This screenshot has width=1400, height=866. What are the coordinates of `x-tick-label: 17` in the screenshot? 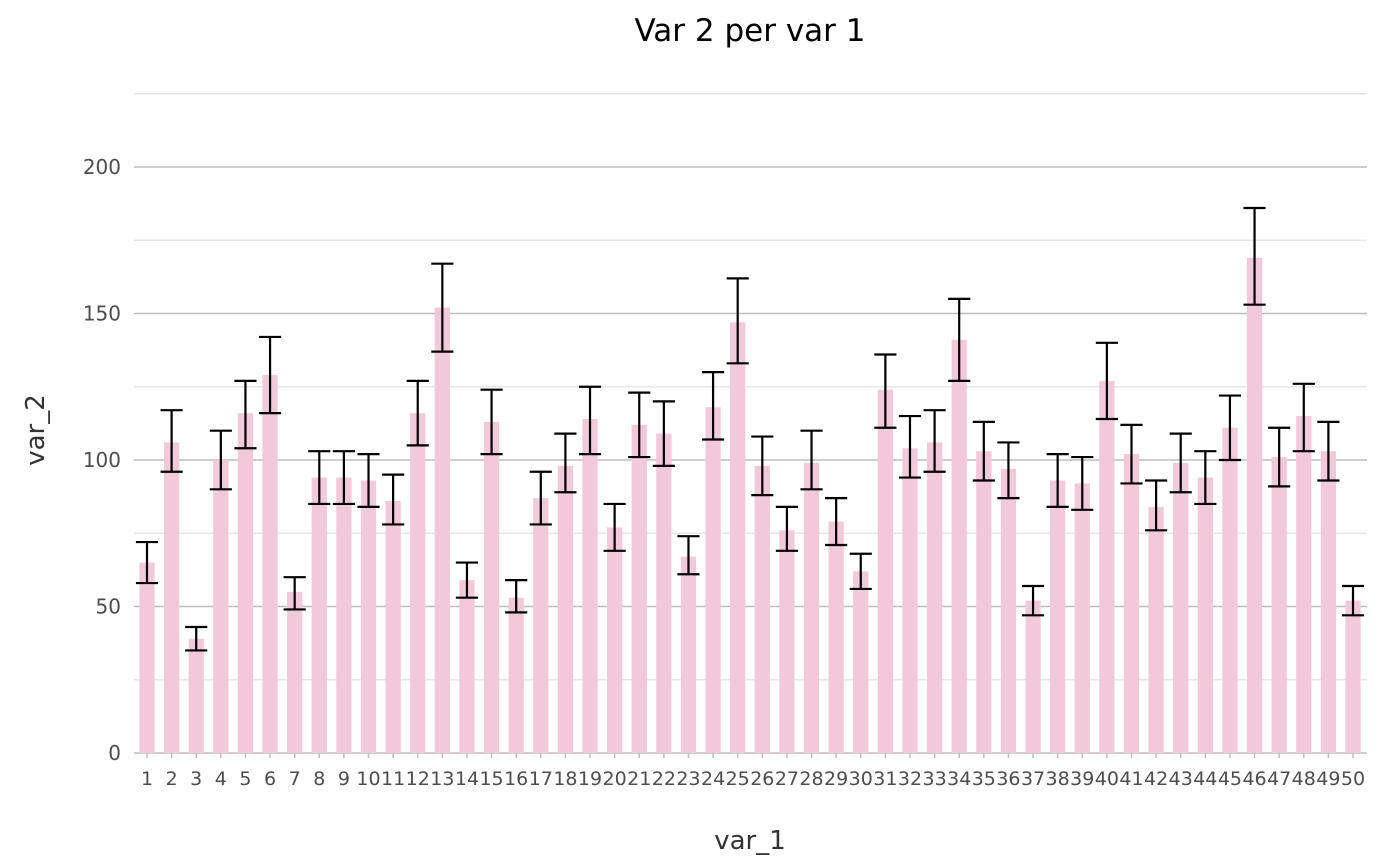 It's located at (541, 779).